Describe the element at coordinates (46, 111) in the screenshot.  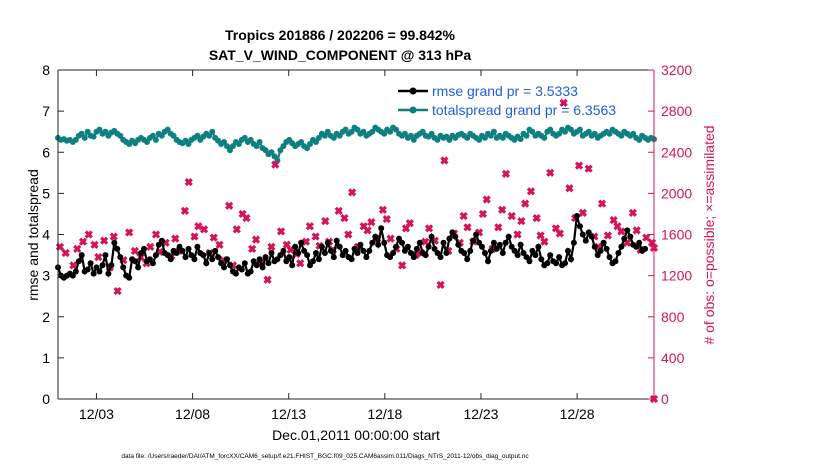
I see `y-left-tick-label: 7` at that location.